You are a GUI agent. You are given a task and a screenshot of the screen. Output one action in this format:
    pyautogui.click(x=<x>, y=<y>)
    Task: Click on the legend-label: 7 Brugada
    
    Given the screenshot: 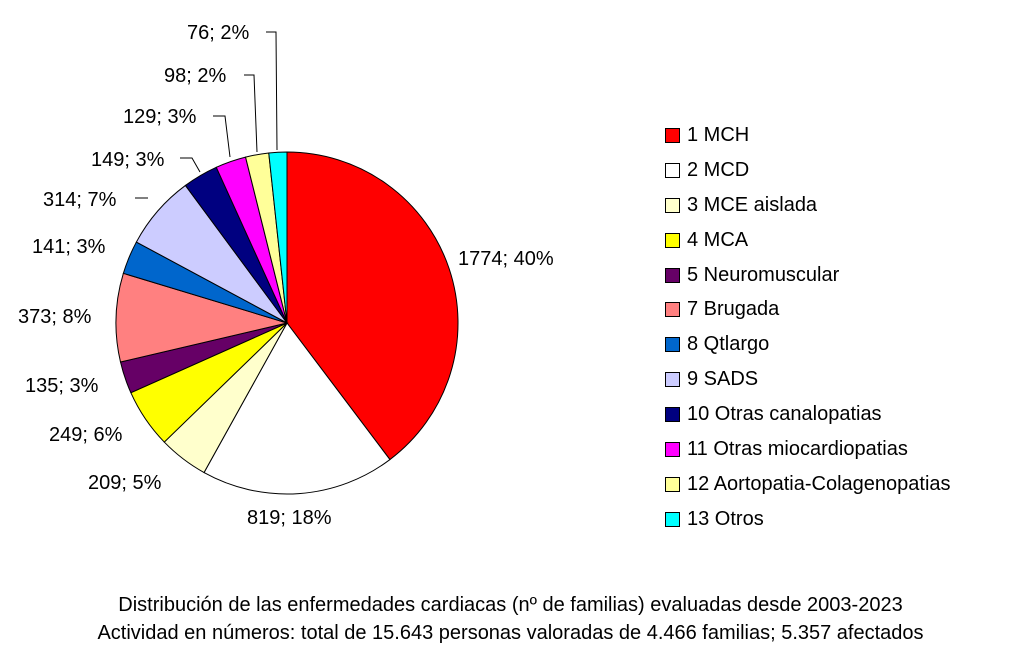 What is the action you would take?
    pyautogui.click(x=733, y=309)
    